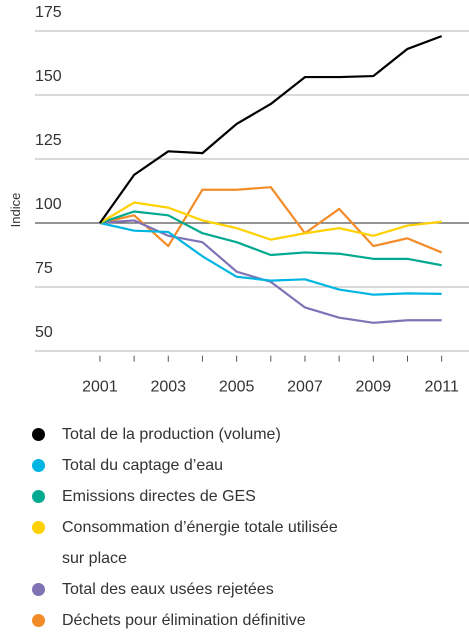 Image resolution: width=469 pixels, height=638 pixels. Describe the element at coordinates (48, 204) in the screenshot. I see `y-tick-label: 100` at that location.